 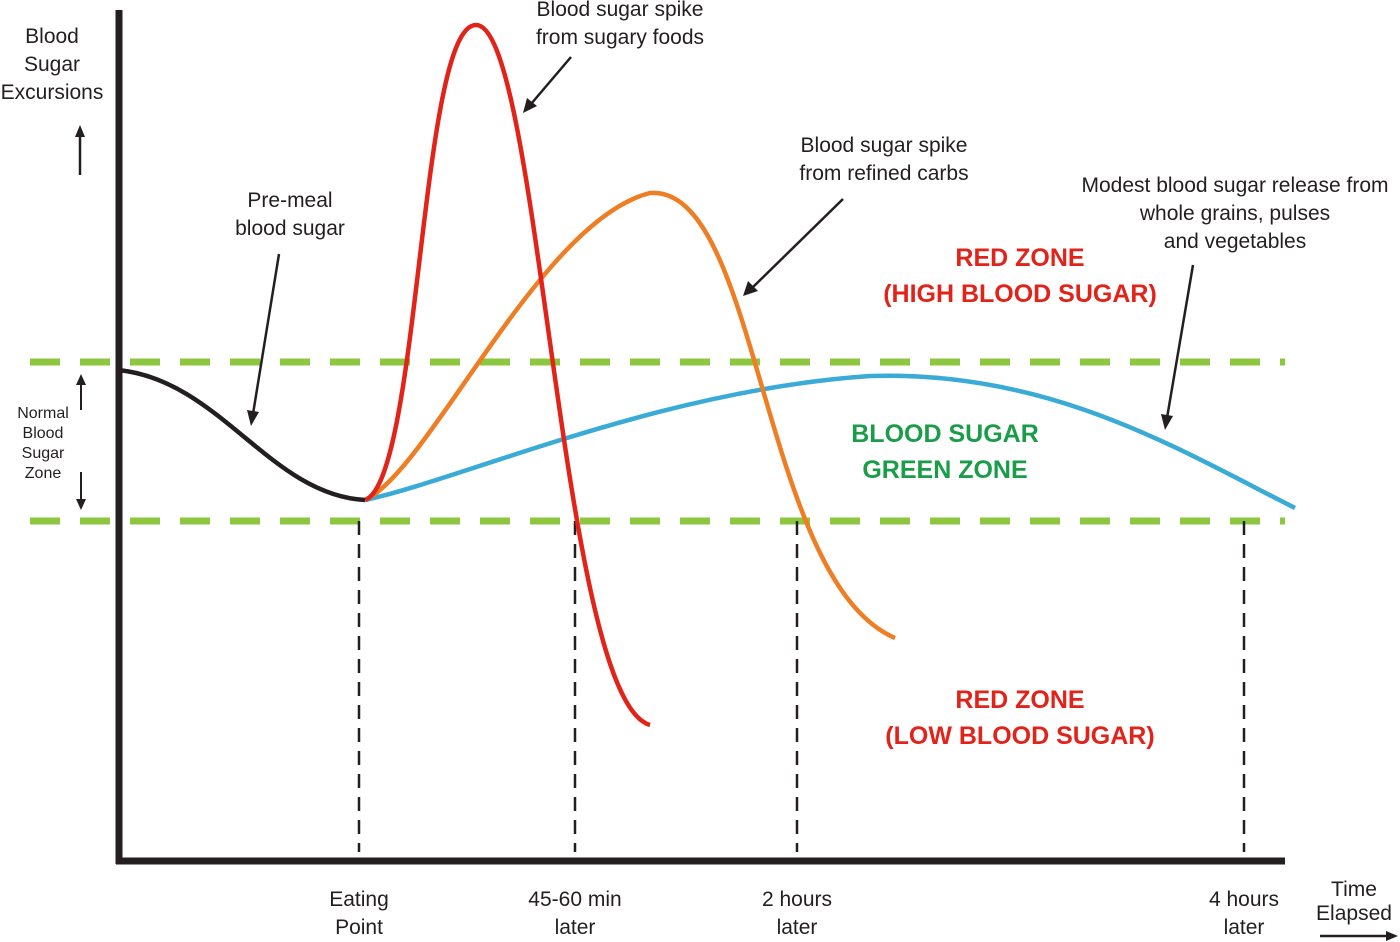 What do you see at coordinates (1020, 718) in the screenshot?
I see `low-red-zone-label: RED ZONE (LOW BLOOD SUGAR)` at bounding box center [1020, 718].